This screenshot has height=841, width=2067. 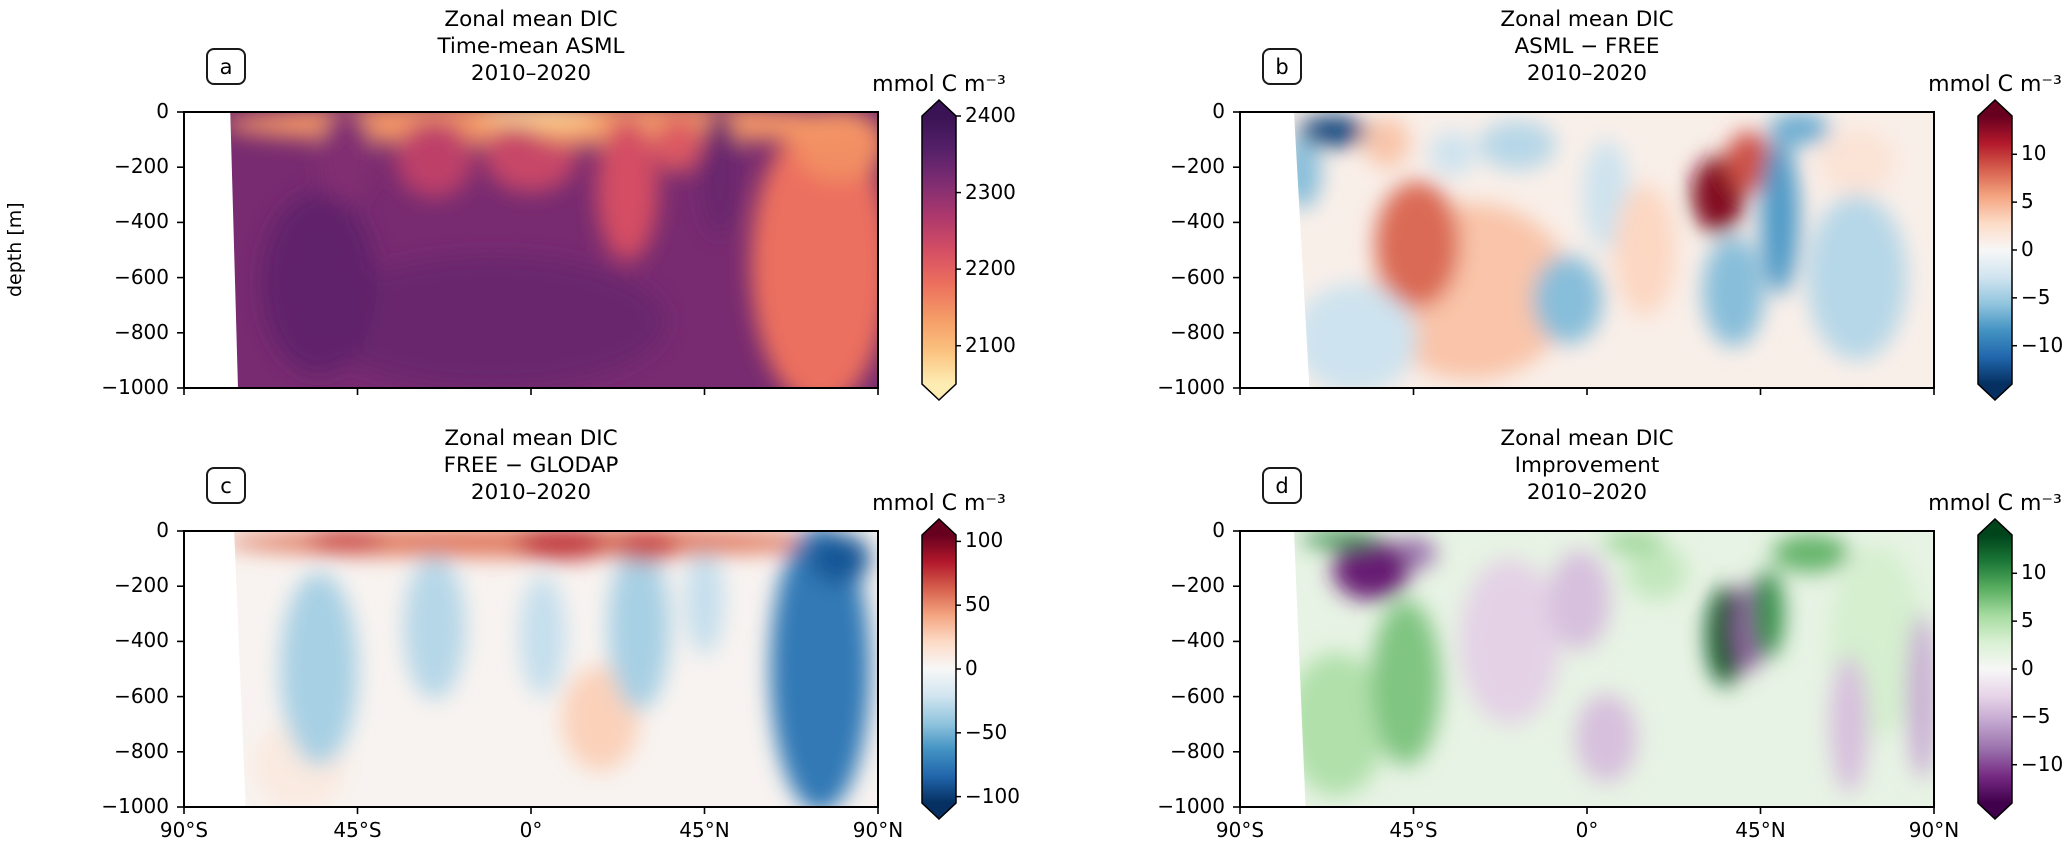 I want to click on colorbar-tick-label: −50, so click(x=986, y=731).